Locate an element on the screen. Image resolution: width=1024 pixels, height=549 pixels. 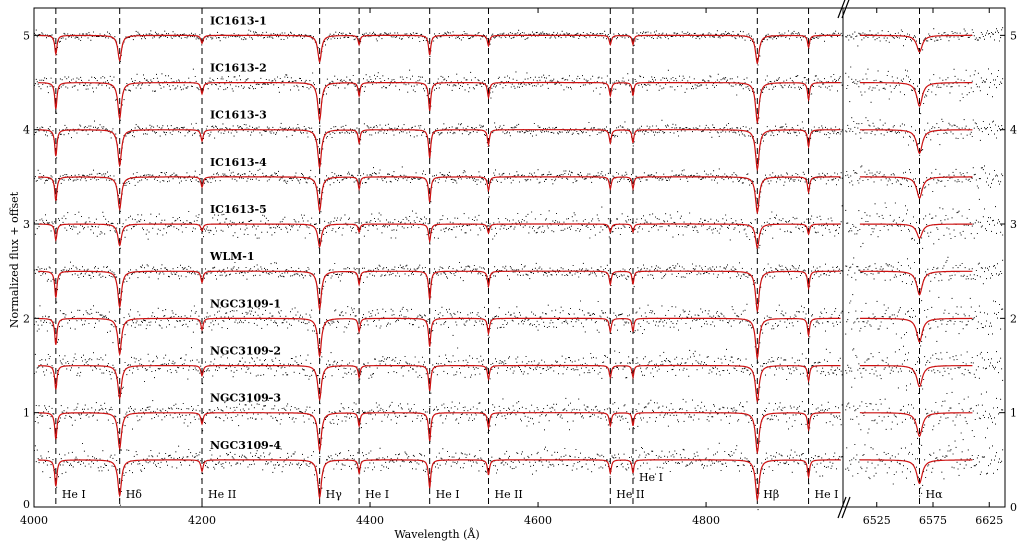
spectrum-name-label: IC1613-2 is located at coordinates (238, 68).